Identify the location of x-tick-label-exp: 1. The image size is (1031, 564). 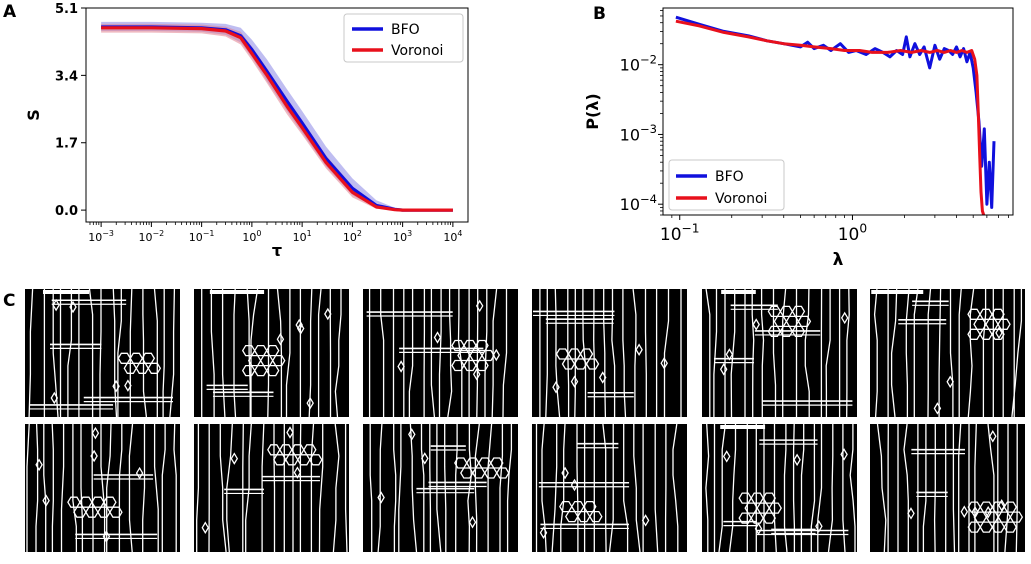
(309, 233).